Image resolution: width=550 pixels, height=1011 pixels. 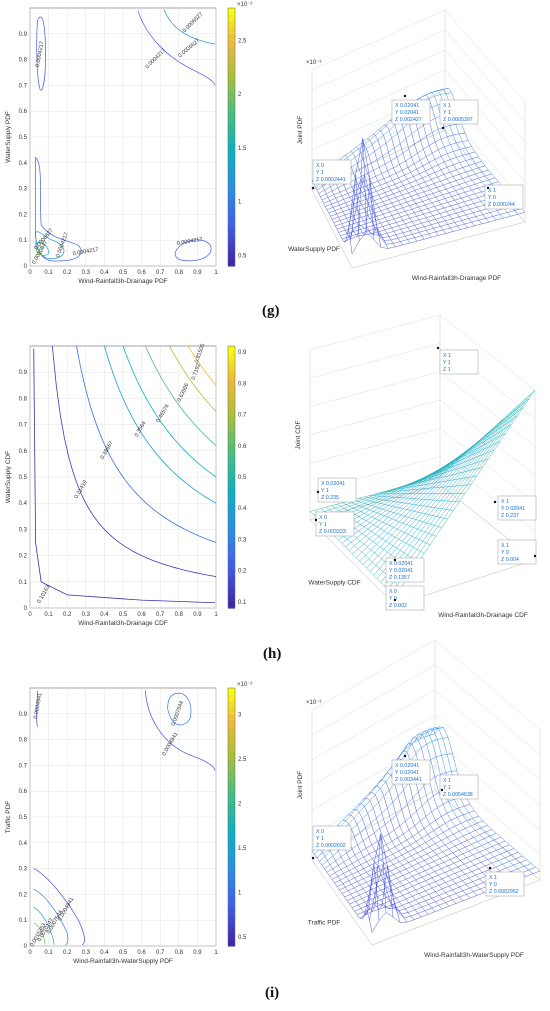 I want to click on data-tip-text: X 0, so click(x=320, y=166).